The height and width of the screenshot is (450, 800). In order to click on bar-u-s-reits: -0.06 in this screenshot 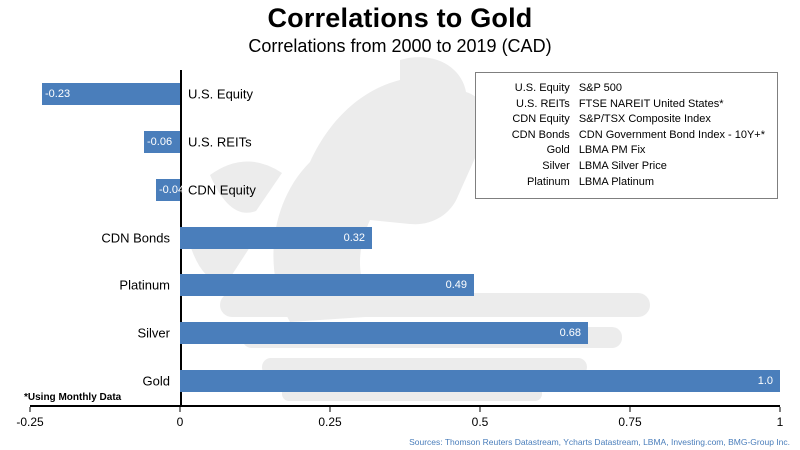, I will do `click(162, 141)`.